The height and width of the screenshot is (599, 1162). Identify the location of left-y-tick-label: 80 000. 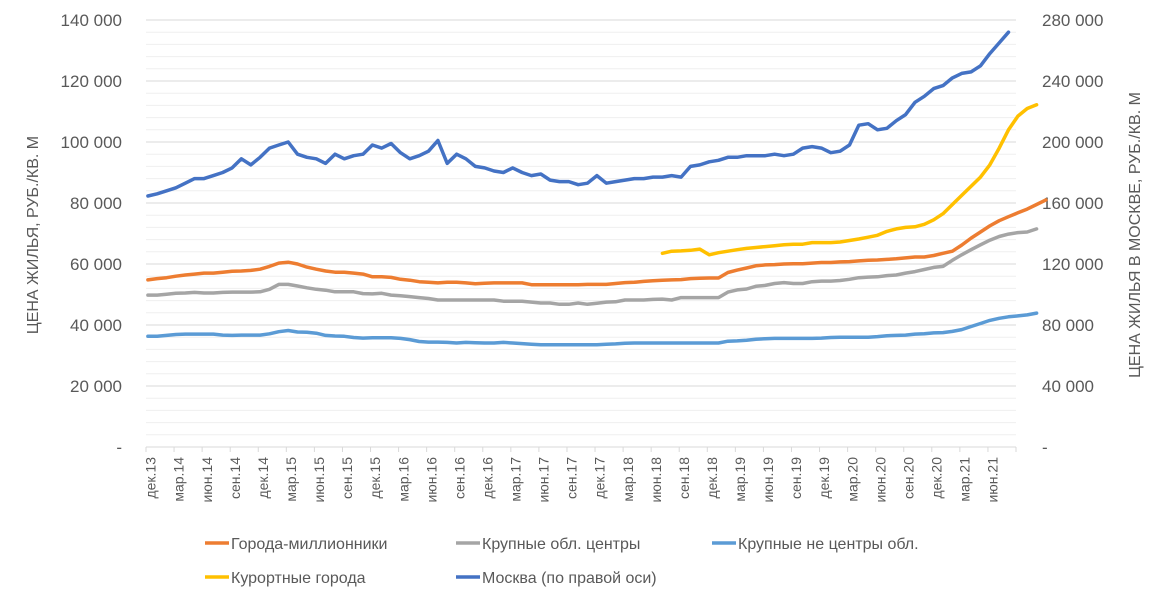
(96, 203).